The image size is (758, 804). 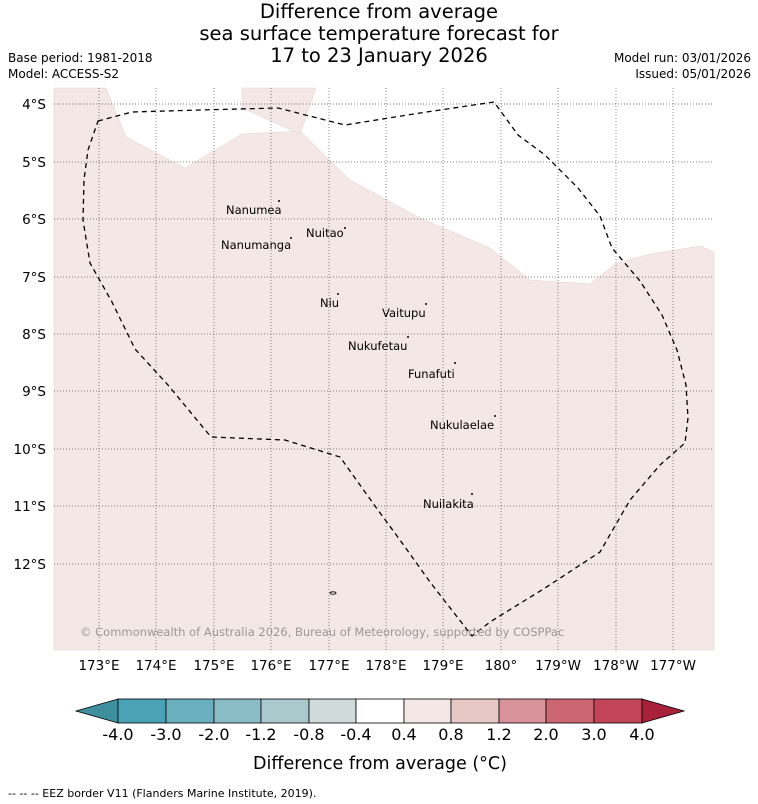 What do you see at coordinates (213, 666) in the screenshot?
I see `lon-label: 175°E` at bounding box center [213, 666].